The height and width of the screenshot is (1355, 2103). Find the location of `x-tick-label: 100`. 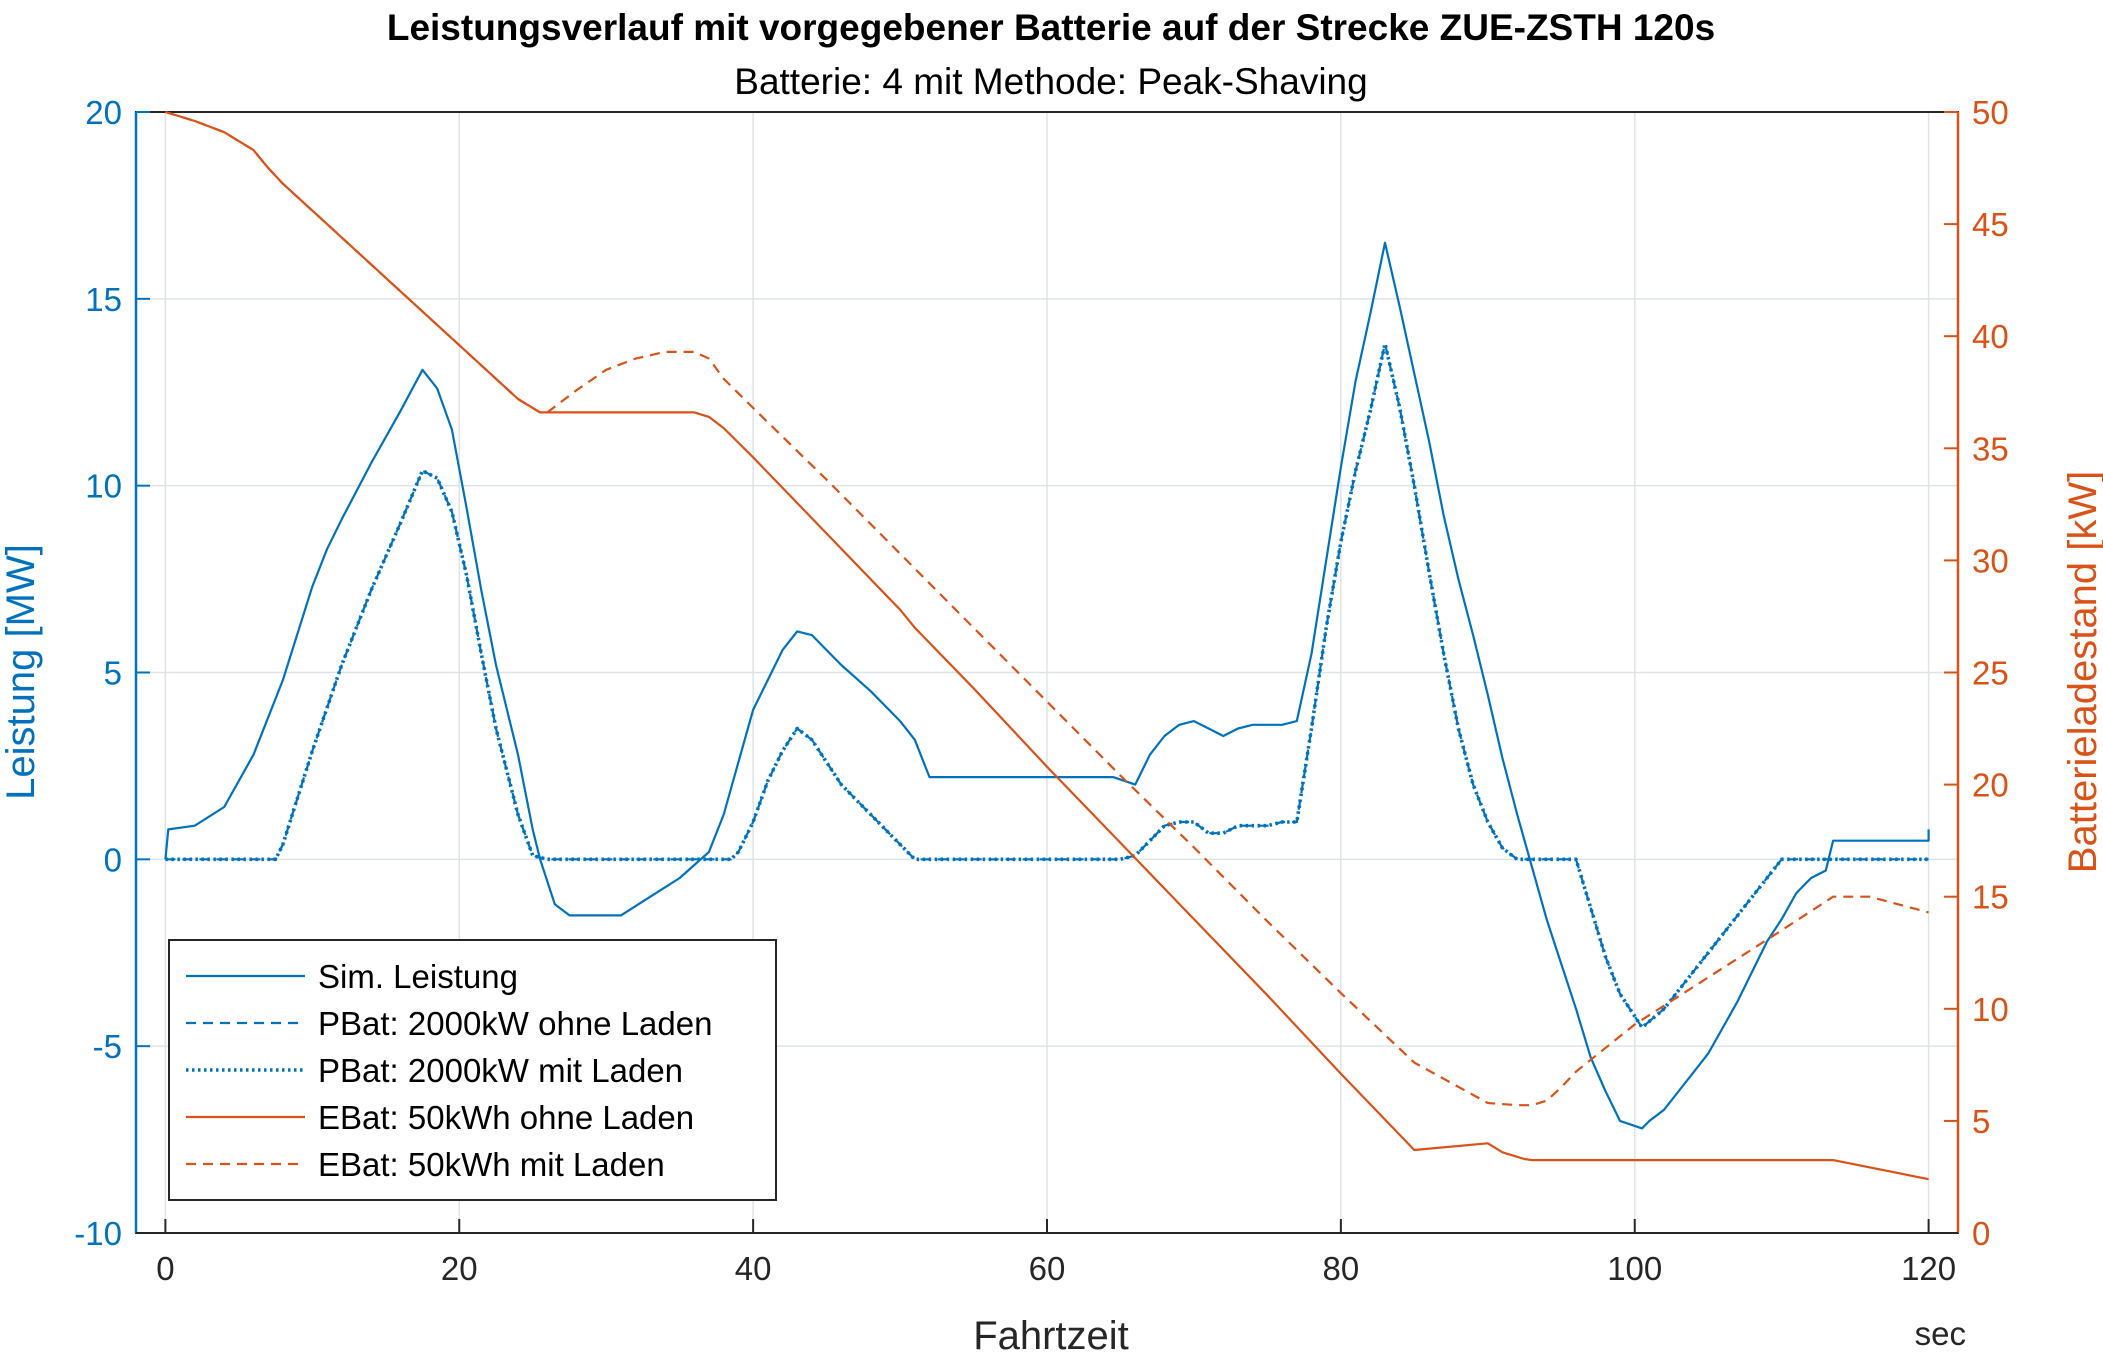

x-tick-label: 100 is located at coordinates (1634, 1268).